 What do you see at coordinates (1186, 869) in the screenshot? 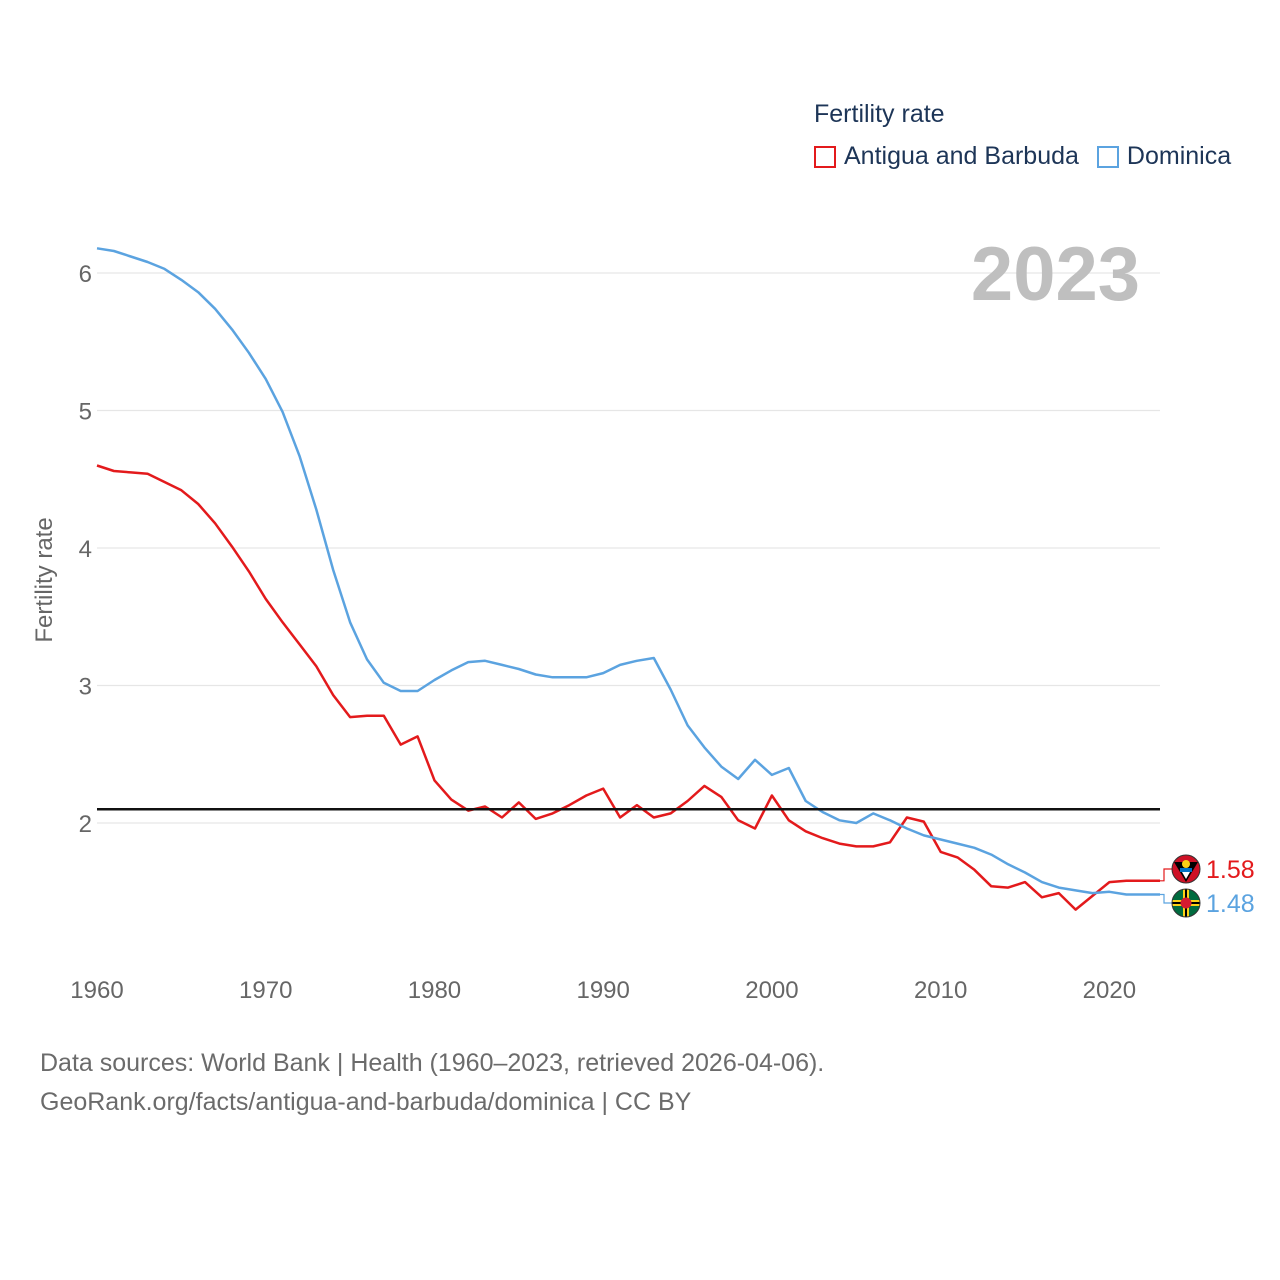
I see `flag-icon-antigua-and-barbuda` at bounding box center [1186, 869].